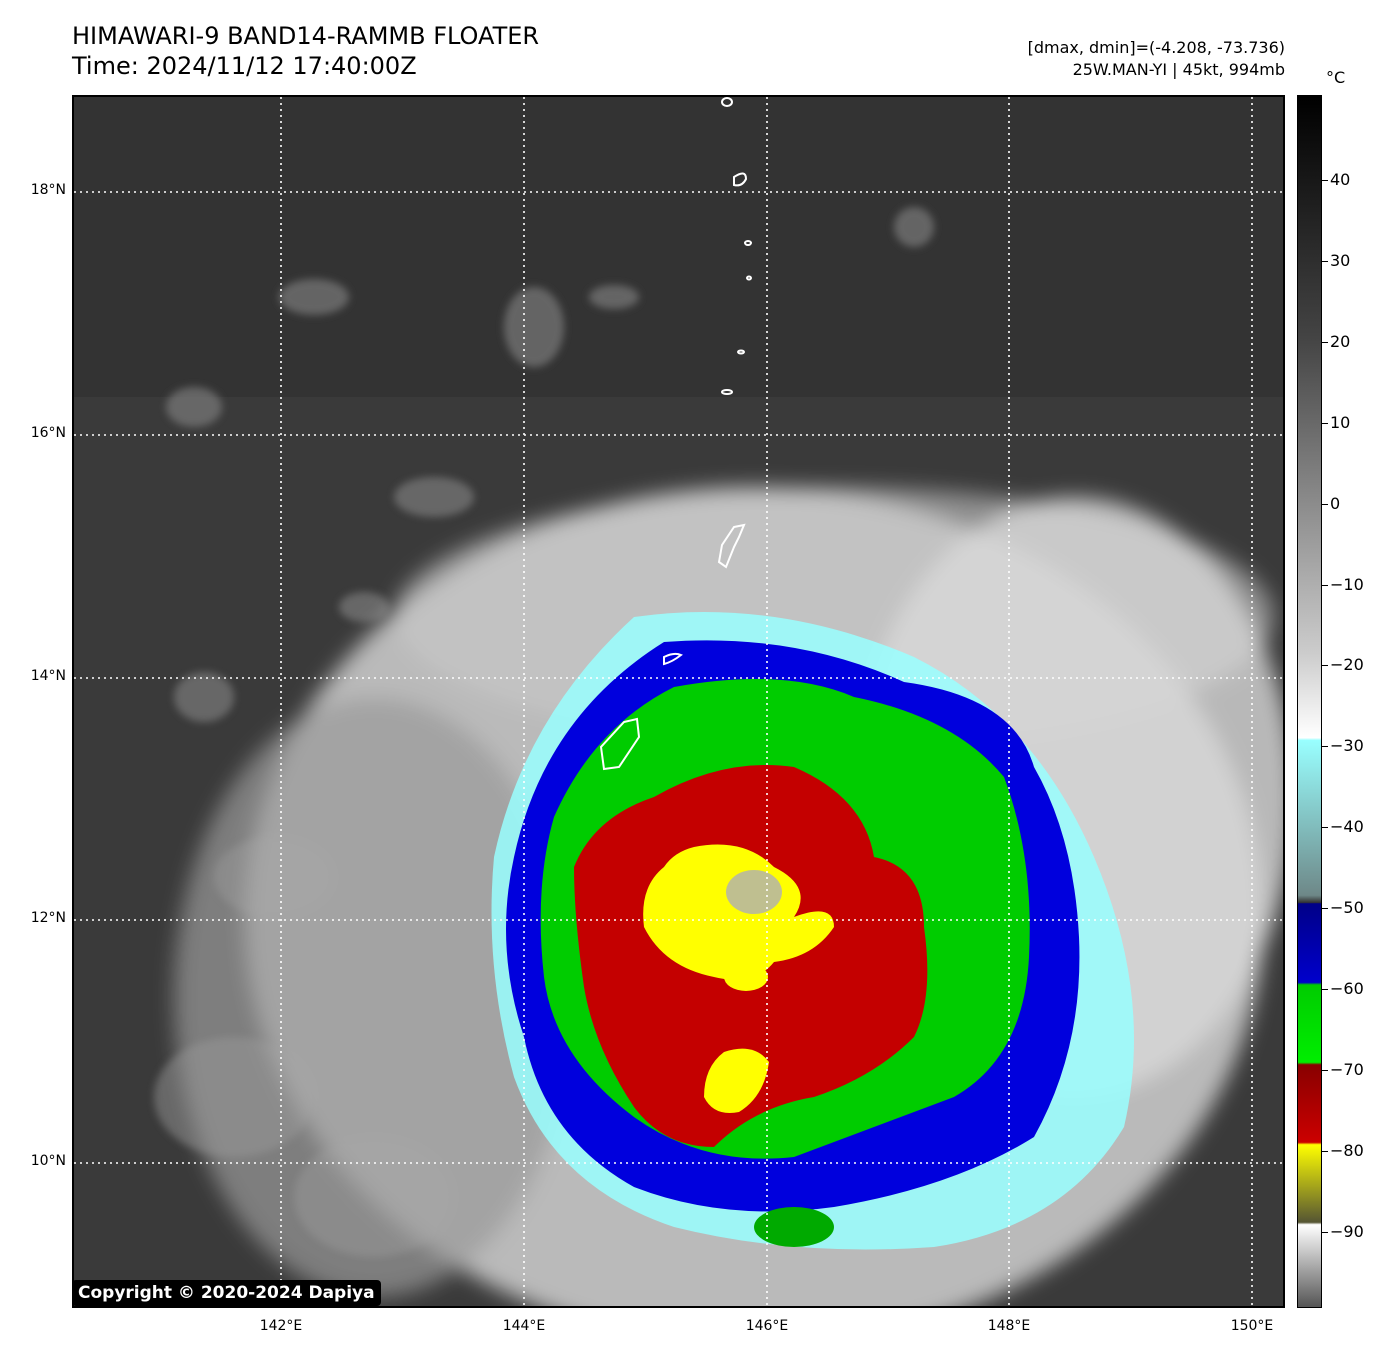 This screenshot has width=1390, height=1359. What do you see at coordinates (1347, 1231) in the screenshot?
I see `colorbar-tick-label: −90` at bounding box center [1347, 1231].